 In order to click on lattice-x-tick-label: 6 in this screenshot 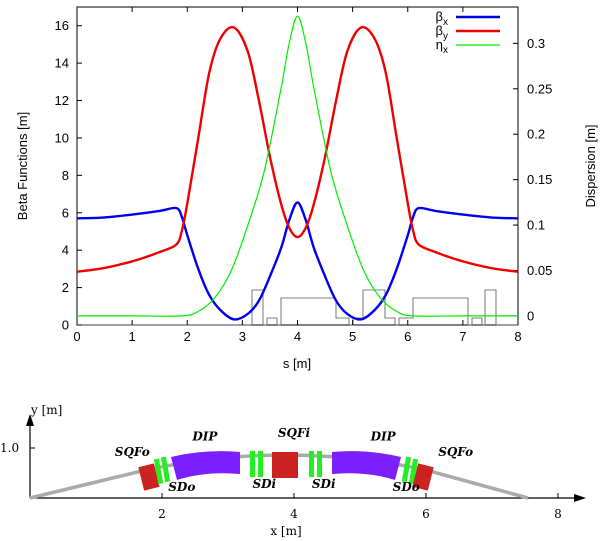, I will do `click(426, 514)`.